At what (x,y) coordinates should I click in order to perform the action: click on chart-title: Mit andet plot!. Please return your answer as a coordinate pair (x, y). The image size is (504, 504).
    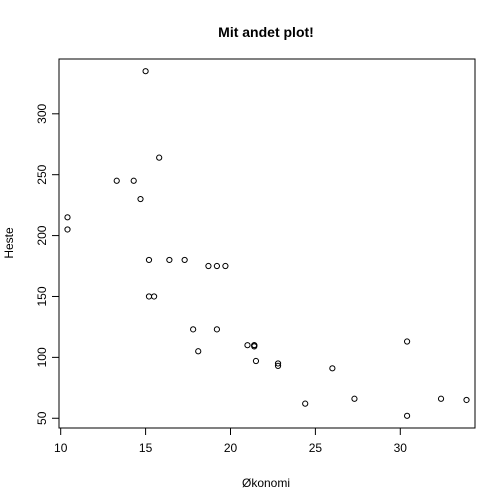
    Looking at the image, I should click on (266, 32).